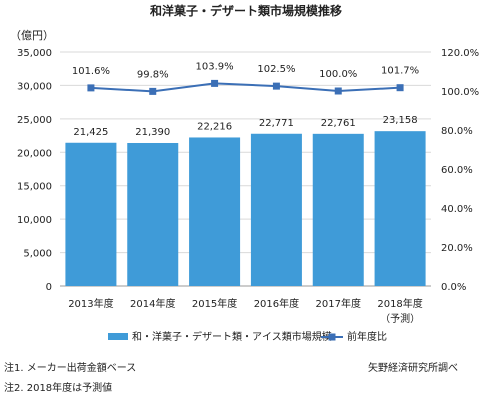 The height and width of the screenshot is (400, 493). What do you see at coordinates (232, 336) in the screenshot?
I see `legend-bar-label: 和・洋菓子・デザート類・アイス類市場規模` at bounding box center [232, 336].